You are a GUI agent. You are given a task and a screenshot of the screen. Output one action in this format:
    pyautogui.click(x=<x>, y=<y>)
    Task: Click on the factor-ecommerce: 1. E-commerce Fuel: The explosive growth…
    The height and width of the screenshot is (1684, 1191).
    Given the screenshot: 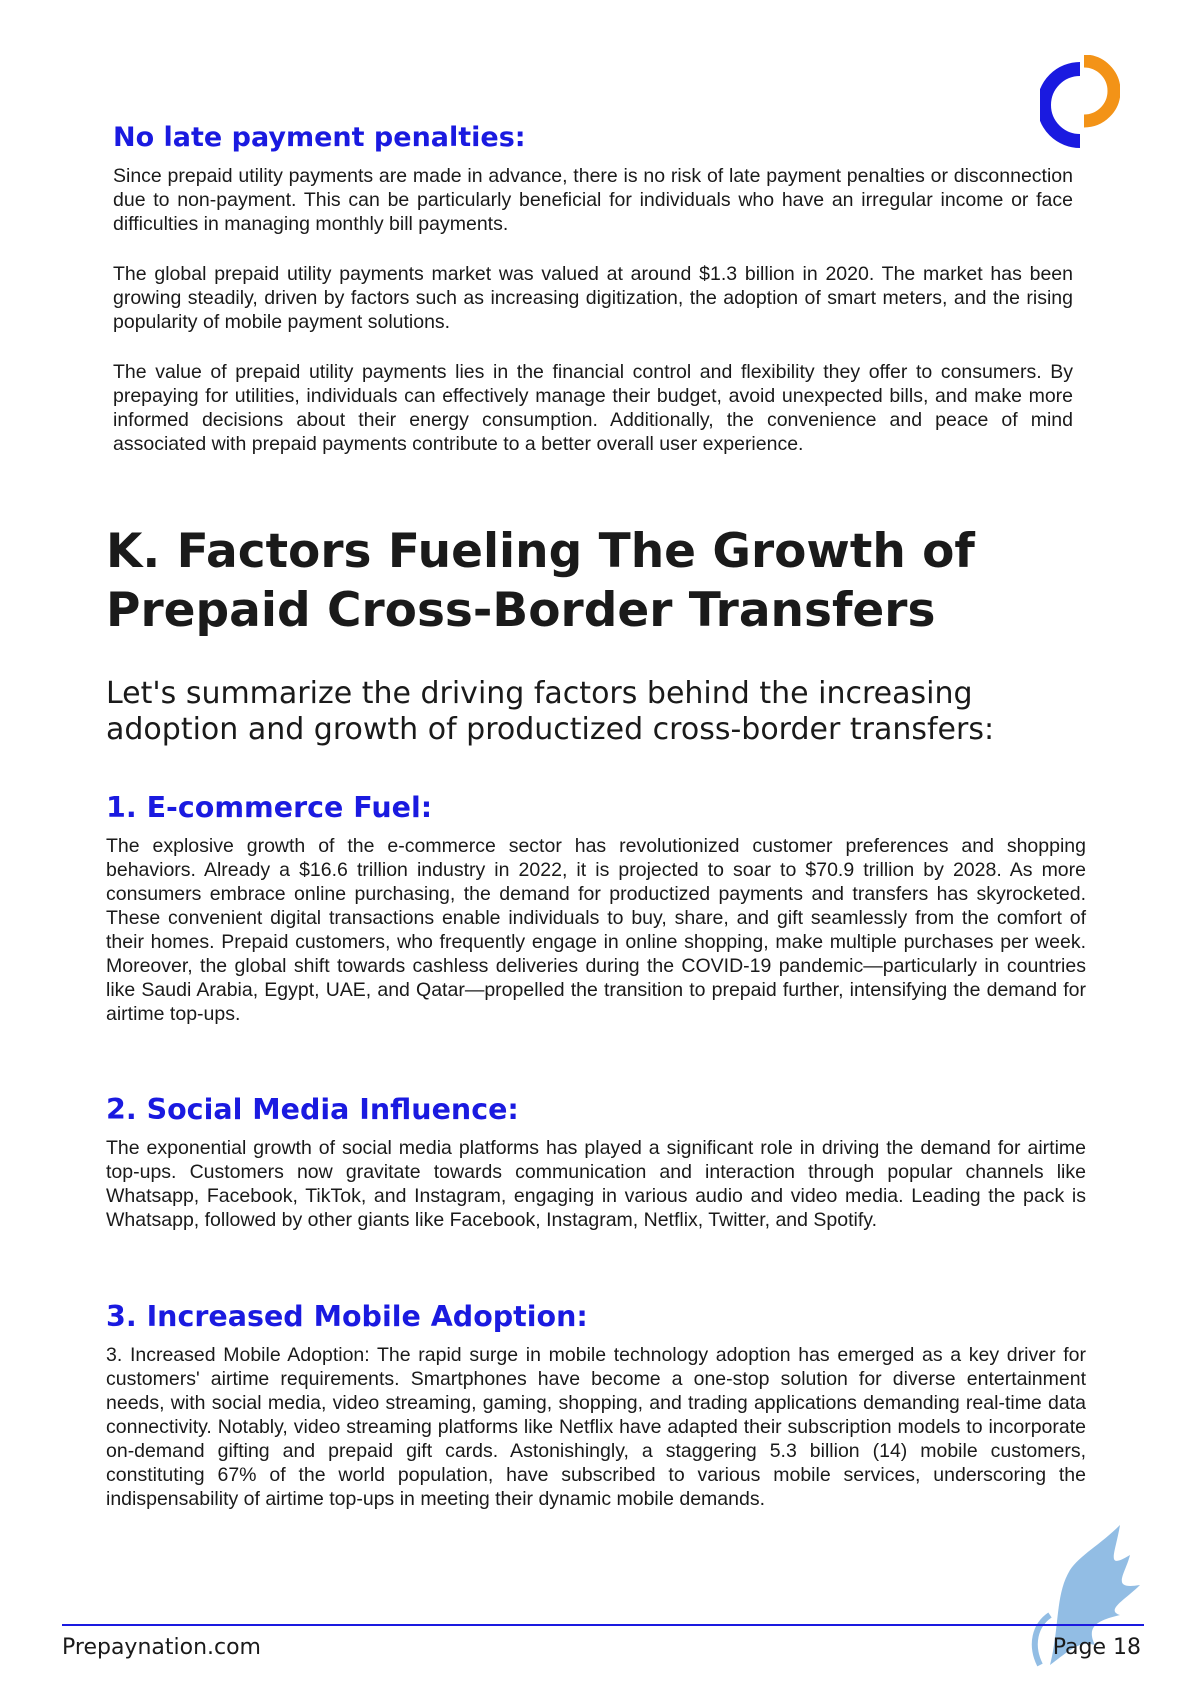 What is the action you would take?
    pyautogui.click(x=596, y=907)
    